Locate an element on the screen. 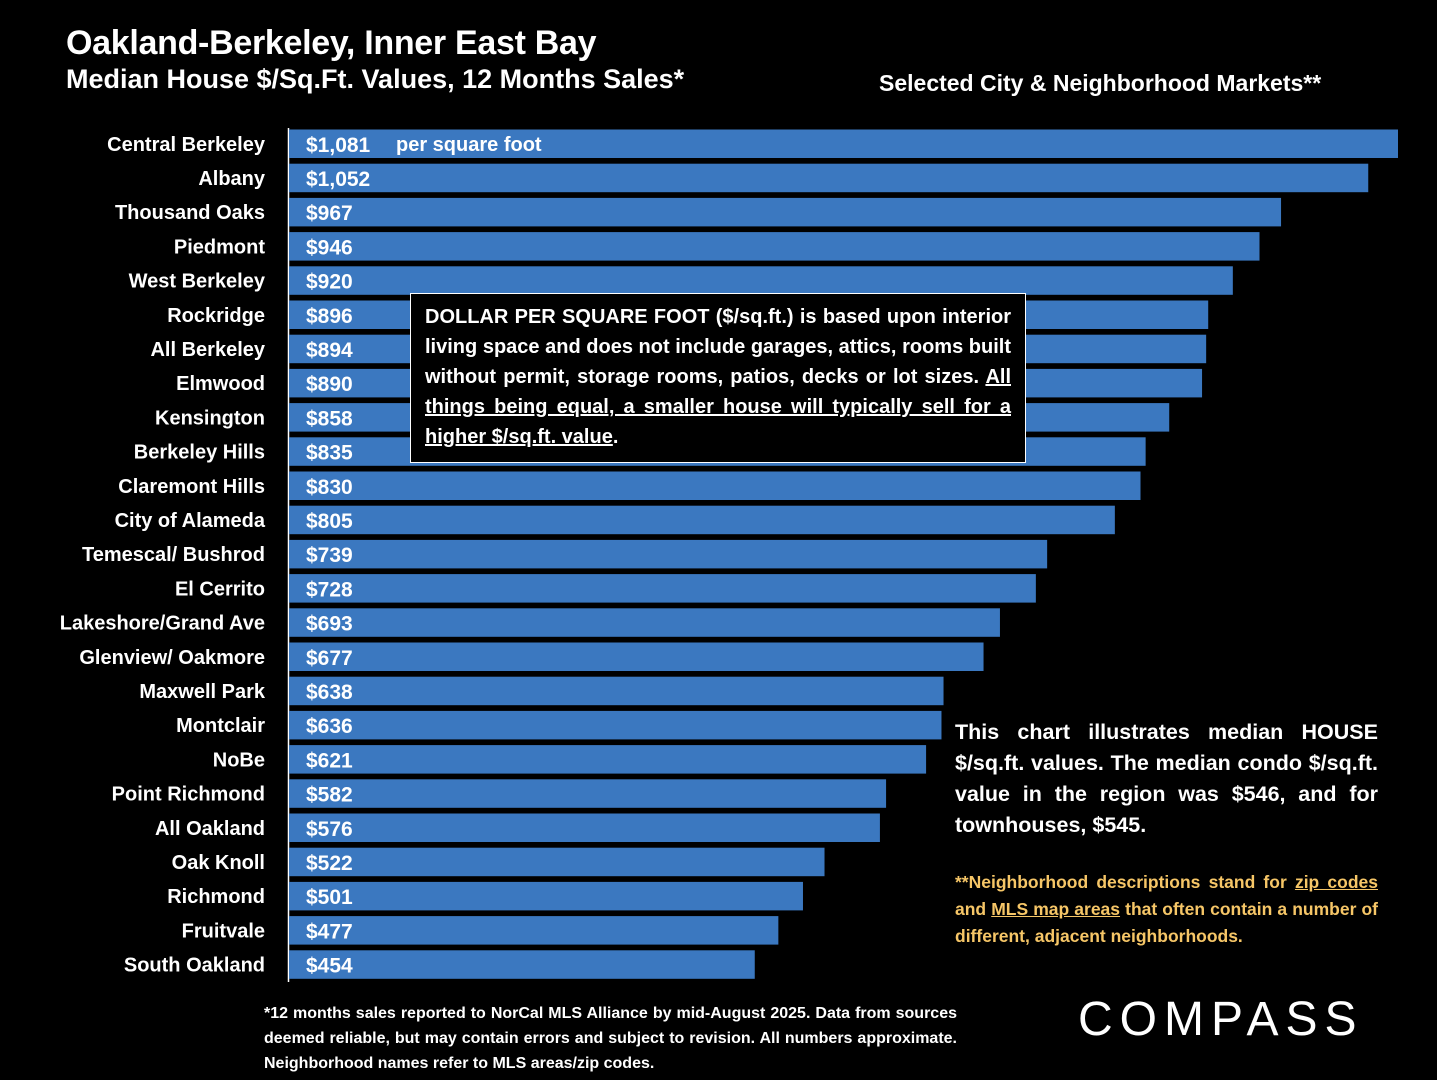  chart-title: Oakland-Berkeley, Inner East Bay is located at coordinates (331, 43).